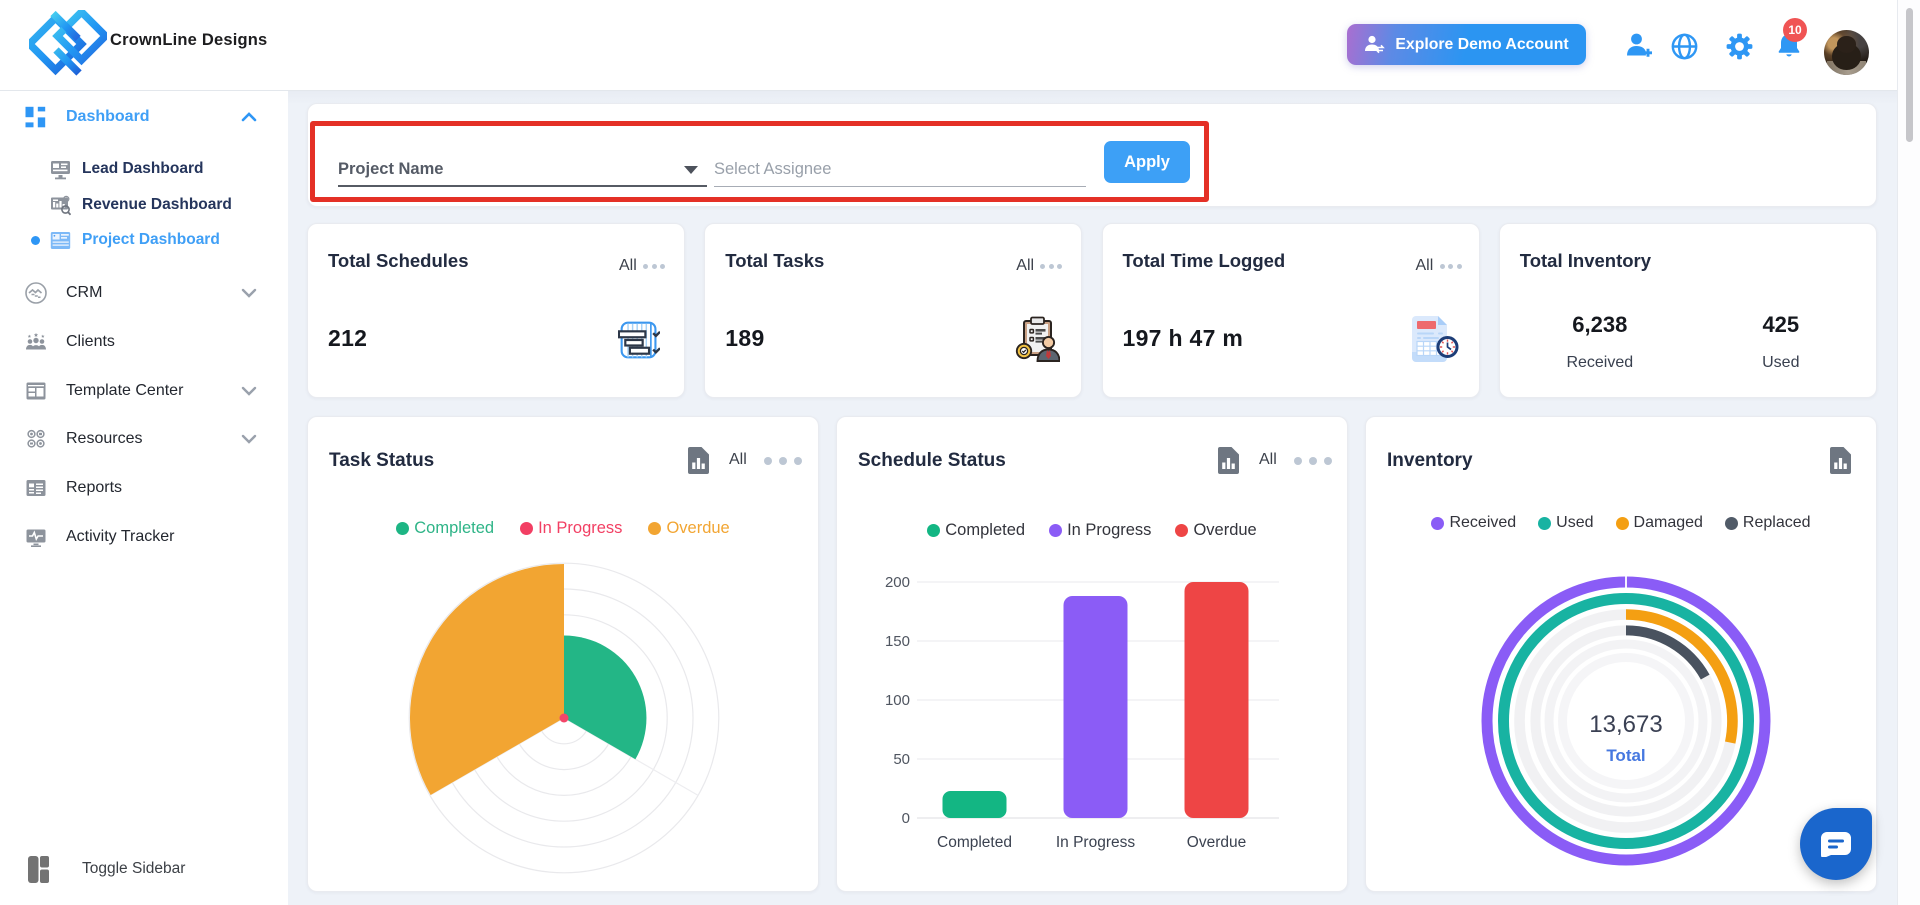  I want to click on svg-text: 200, so click(897, 582).